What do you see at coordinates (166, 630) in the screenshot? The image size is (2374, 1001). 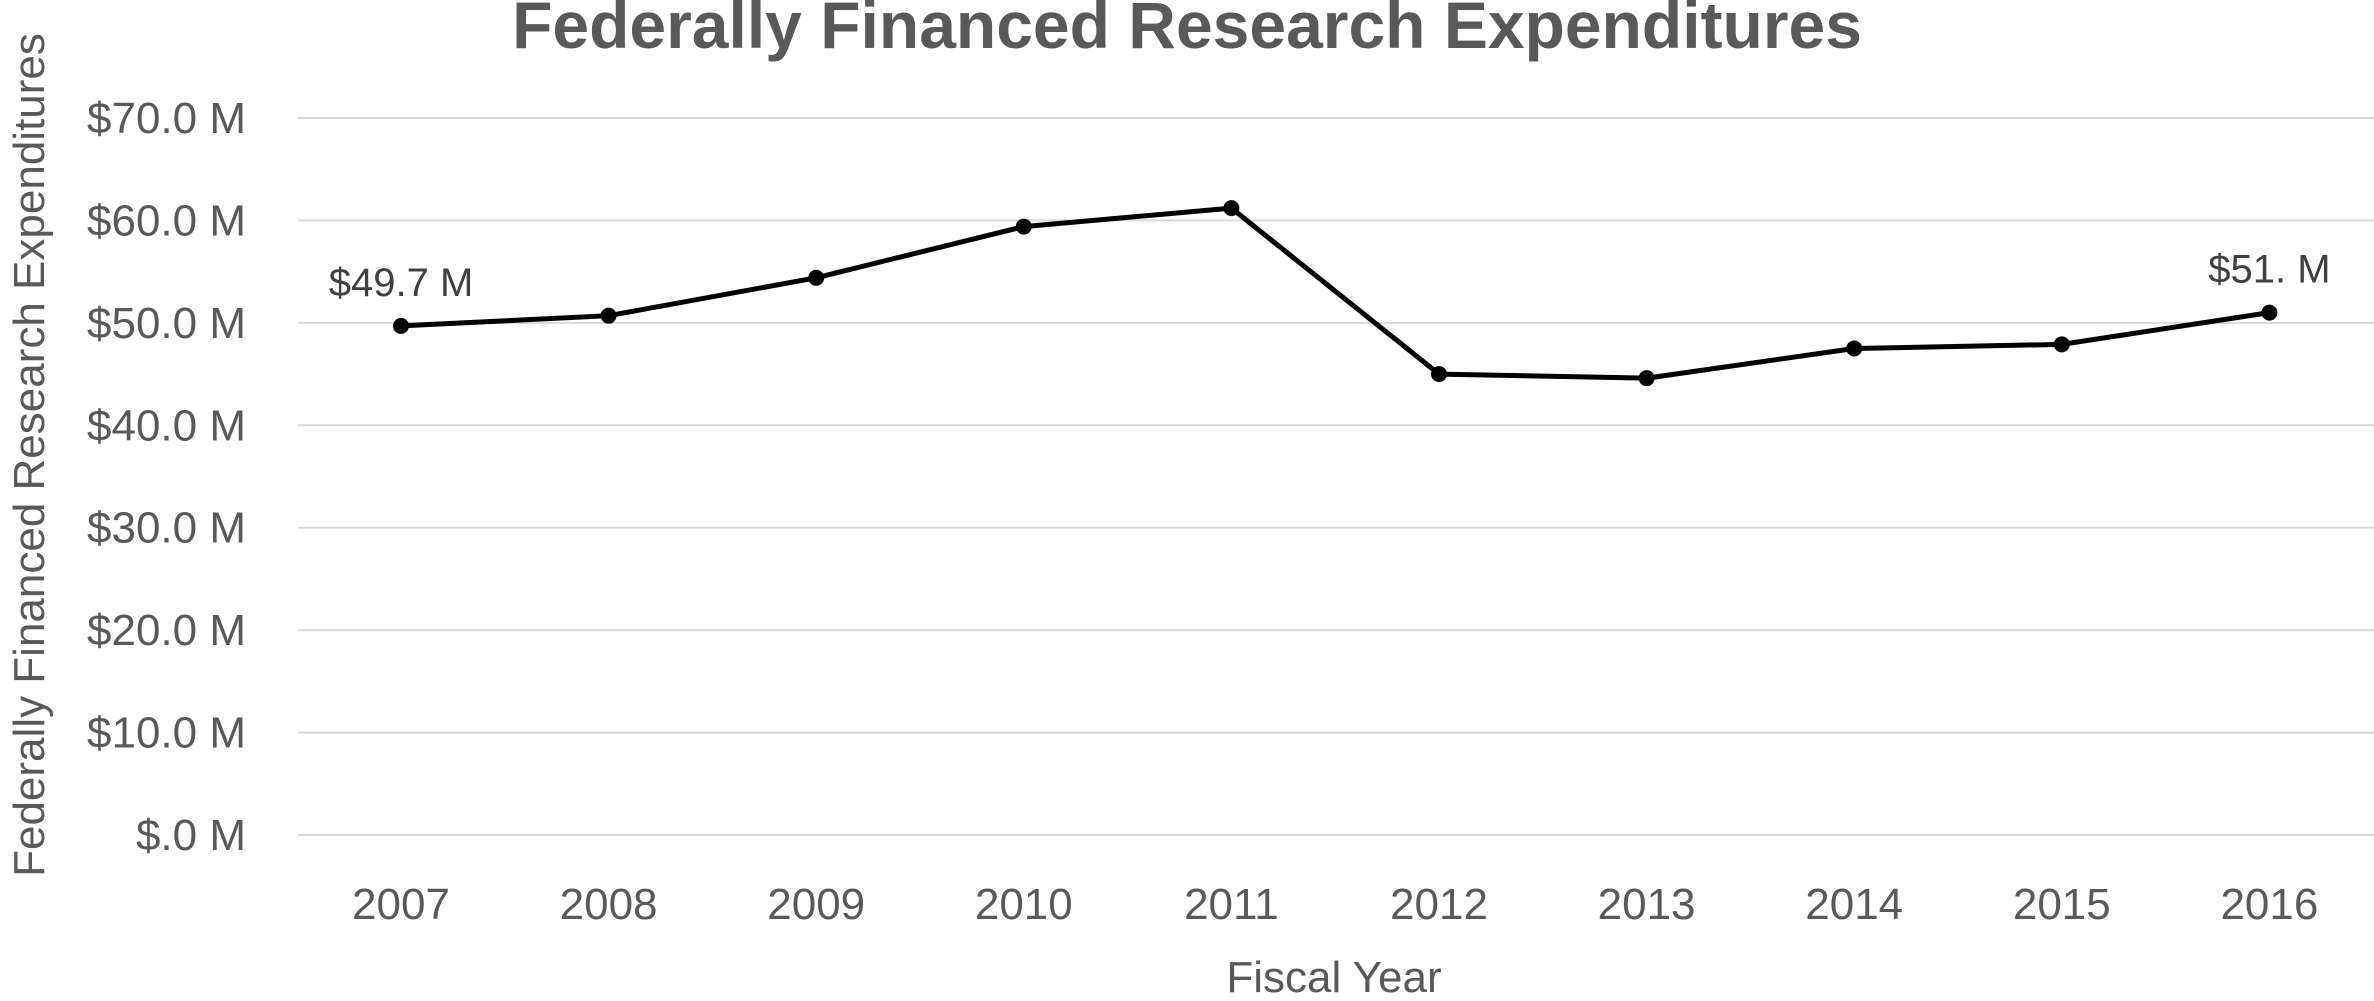 I see `y-tick-label: $20.0 M` at bounding box center [166, 630].